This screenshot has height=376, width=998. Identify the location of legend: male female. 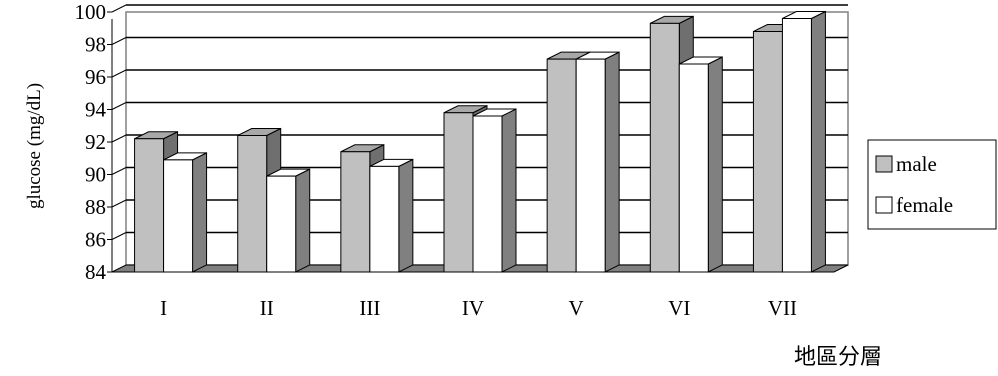
(932, 184).